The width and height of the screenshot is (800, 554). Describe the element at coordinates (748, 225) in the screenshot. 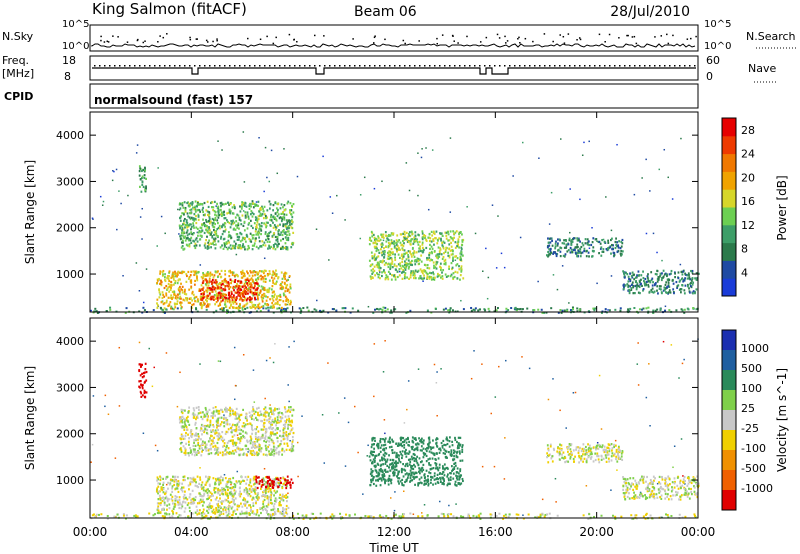

I see `power-colorbar-tick-label: 12` at that location.